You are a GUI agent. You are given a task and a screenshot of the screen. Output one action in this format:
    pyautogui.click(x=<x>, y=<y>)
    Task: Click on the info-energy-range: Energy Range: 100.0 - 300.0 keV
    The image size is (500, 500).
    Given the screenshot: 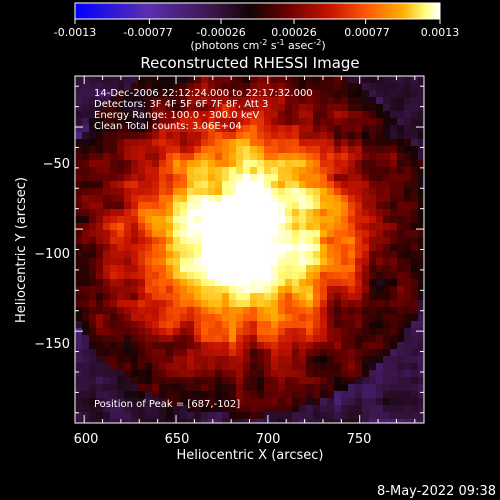 What is the action you would take?
    pyautogui.click(x=176, y=115)
    